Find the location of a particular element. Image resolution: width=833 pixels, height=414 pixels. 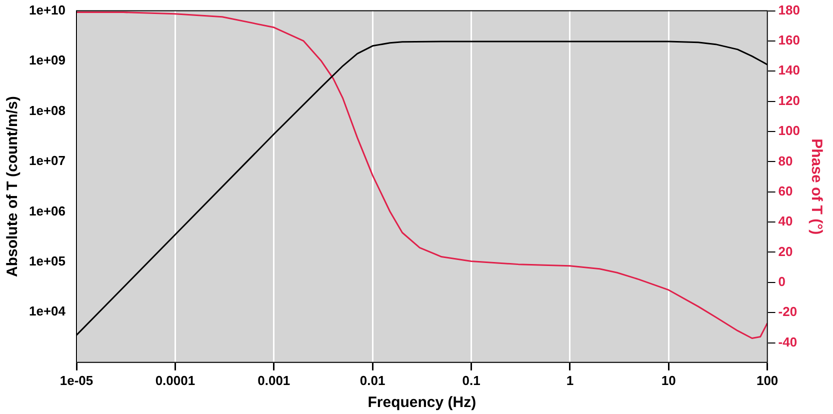

y2-axis-title: Phase of T (°) is located at coordinates (816, 186).